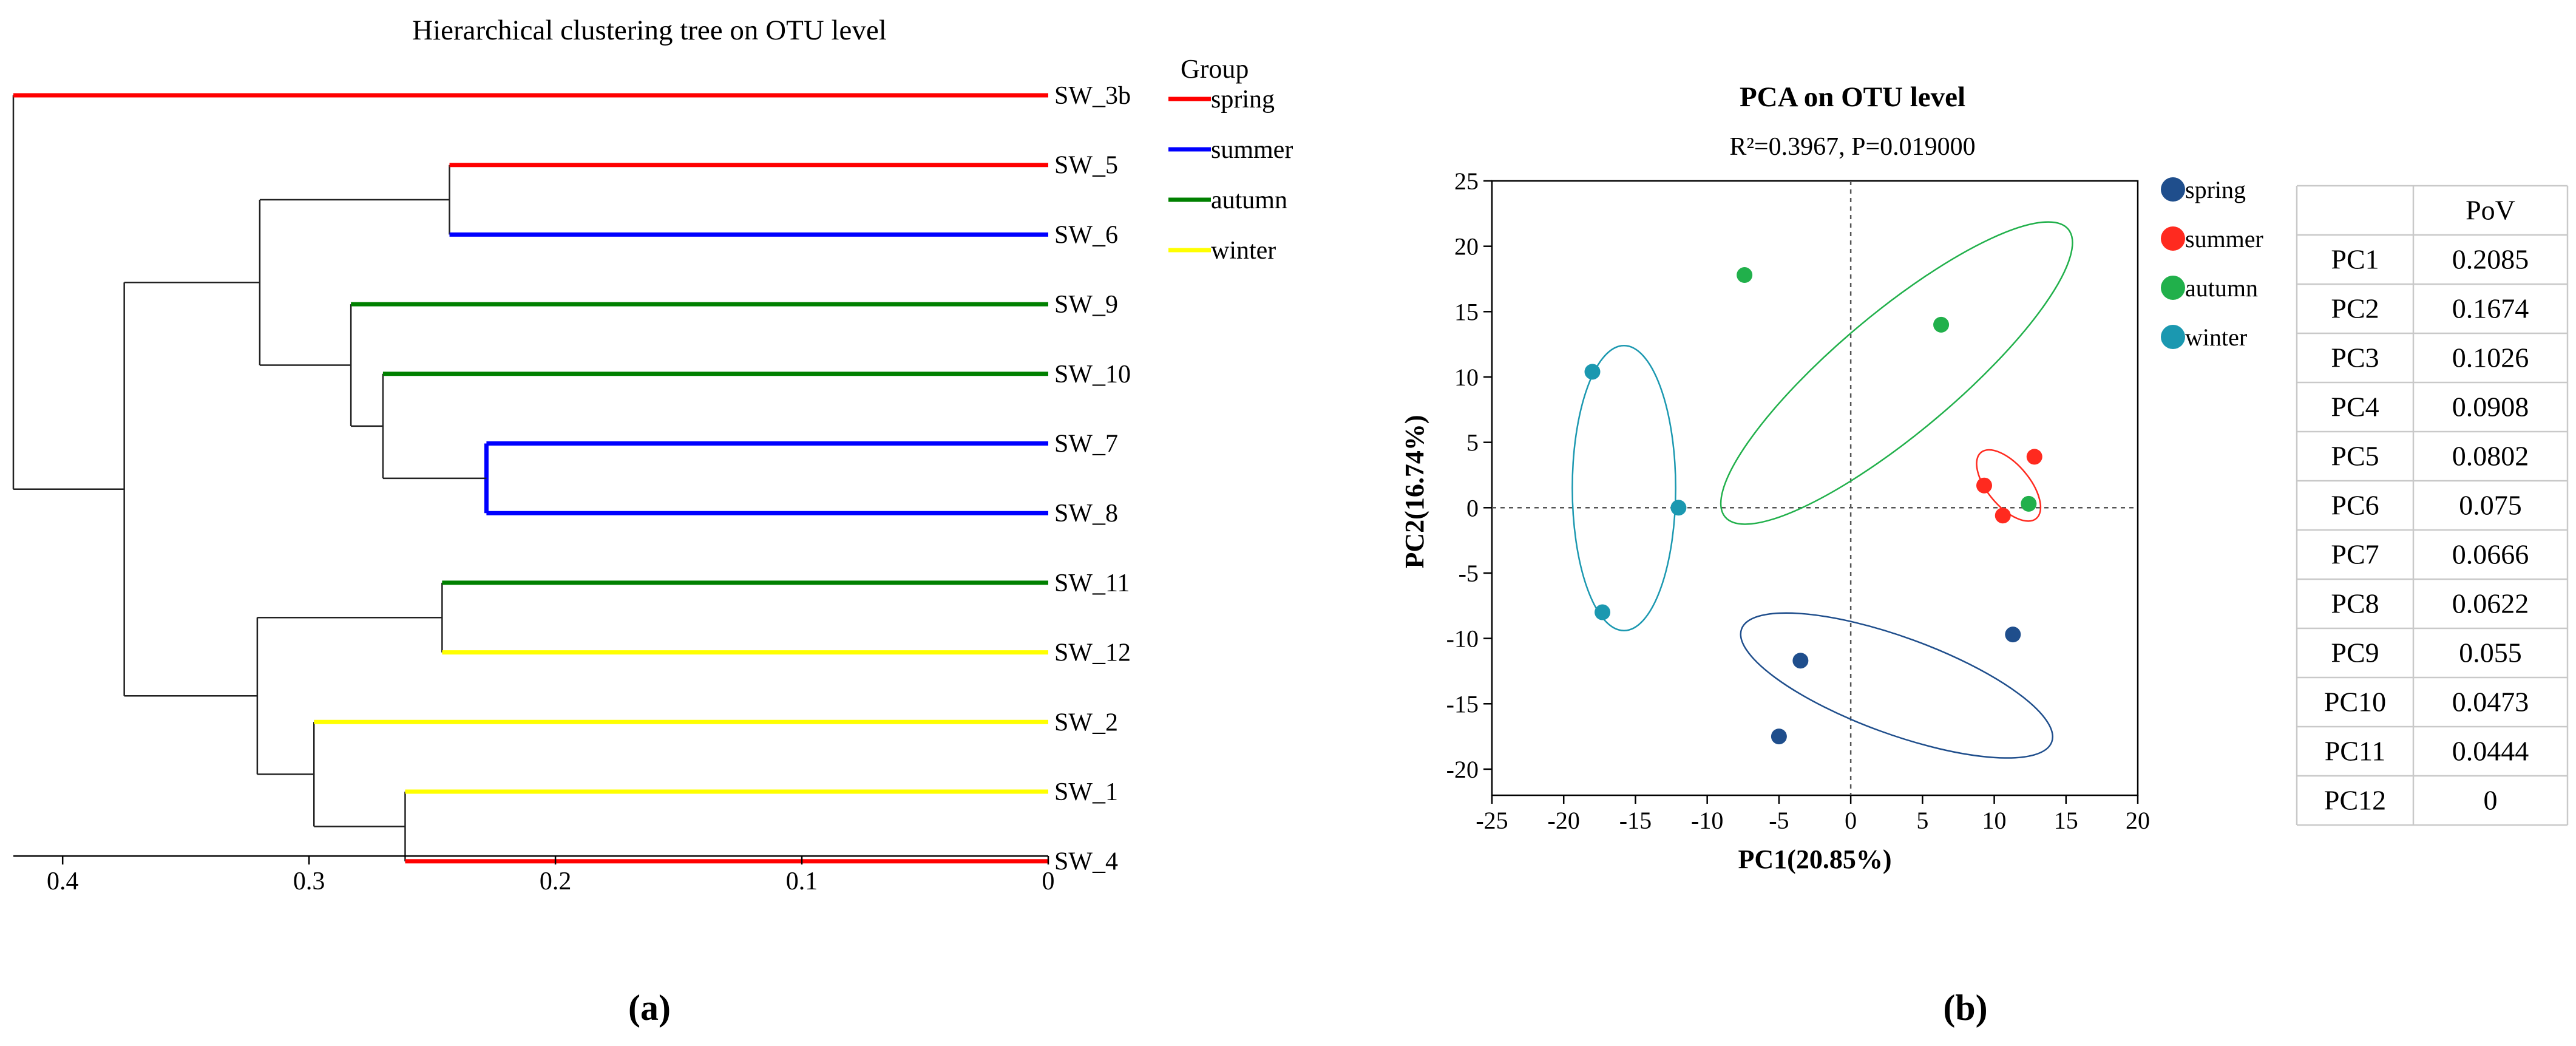 The image size is (2576, 1046). I want to click on pov-table-pov-value: 0.2085, so click(2491, 259).